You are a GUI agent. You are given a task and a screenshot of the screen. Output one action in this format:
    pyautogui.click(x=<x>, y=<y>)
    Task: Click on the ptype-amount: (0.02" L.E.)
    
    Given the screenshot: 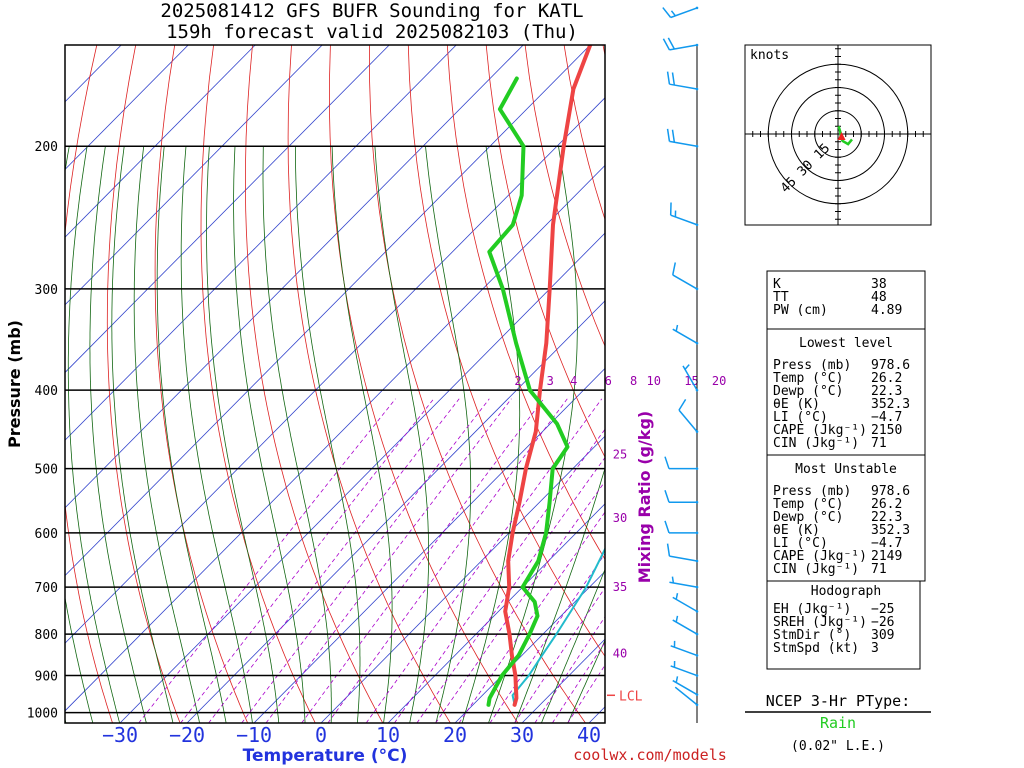 What is the action you would take?
    pyautogui.click(x=838, y=746)
    